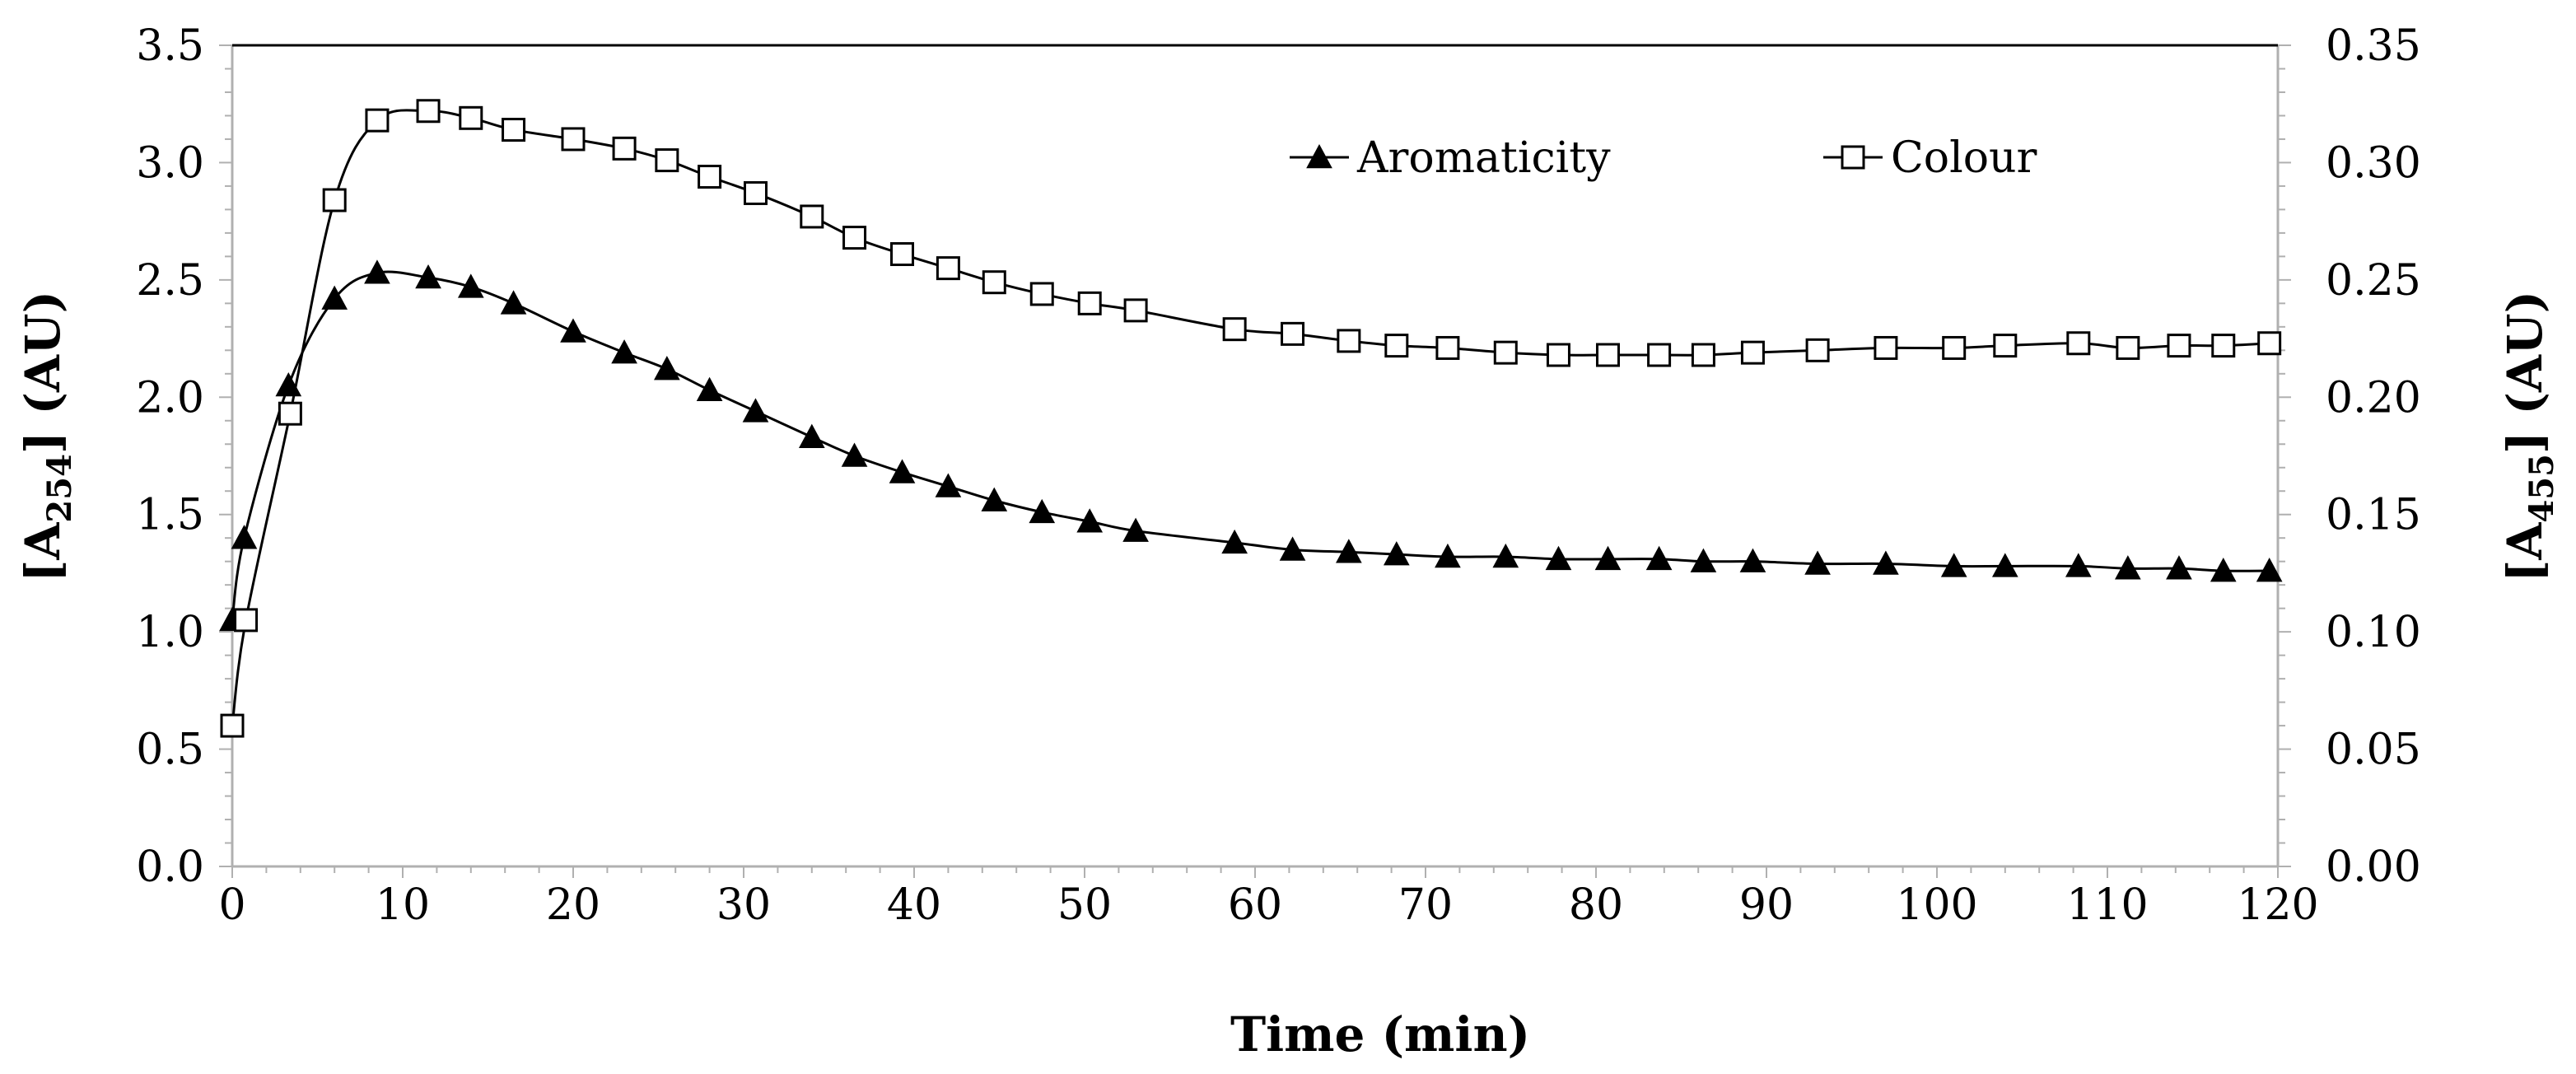 The width and height of the screenshot is (2576, 1074). I want to click on x-tick-label: 10, so click(403, 905).